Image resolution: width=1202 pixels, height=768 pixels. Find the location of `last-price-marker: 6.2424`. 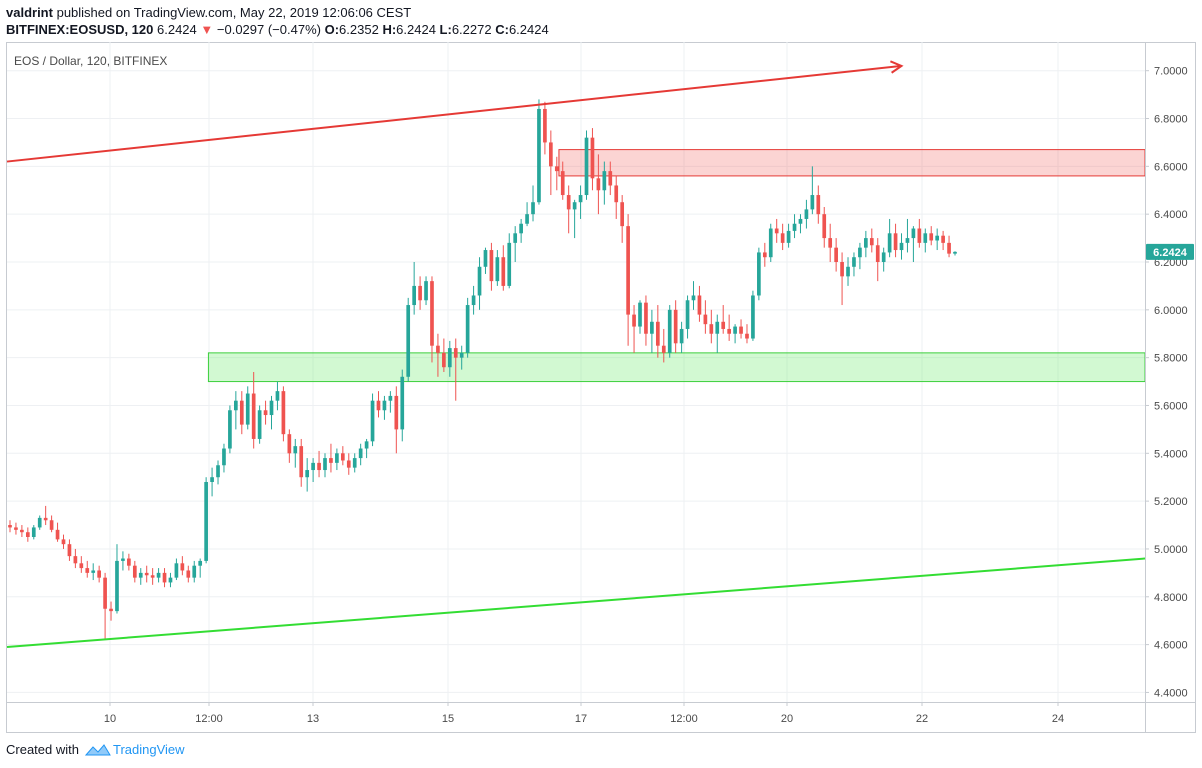

last-price-marker: 6.2424 is located at coordinates (1170, 251).